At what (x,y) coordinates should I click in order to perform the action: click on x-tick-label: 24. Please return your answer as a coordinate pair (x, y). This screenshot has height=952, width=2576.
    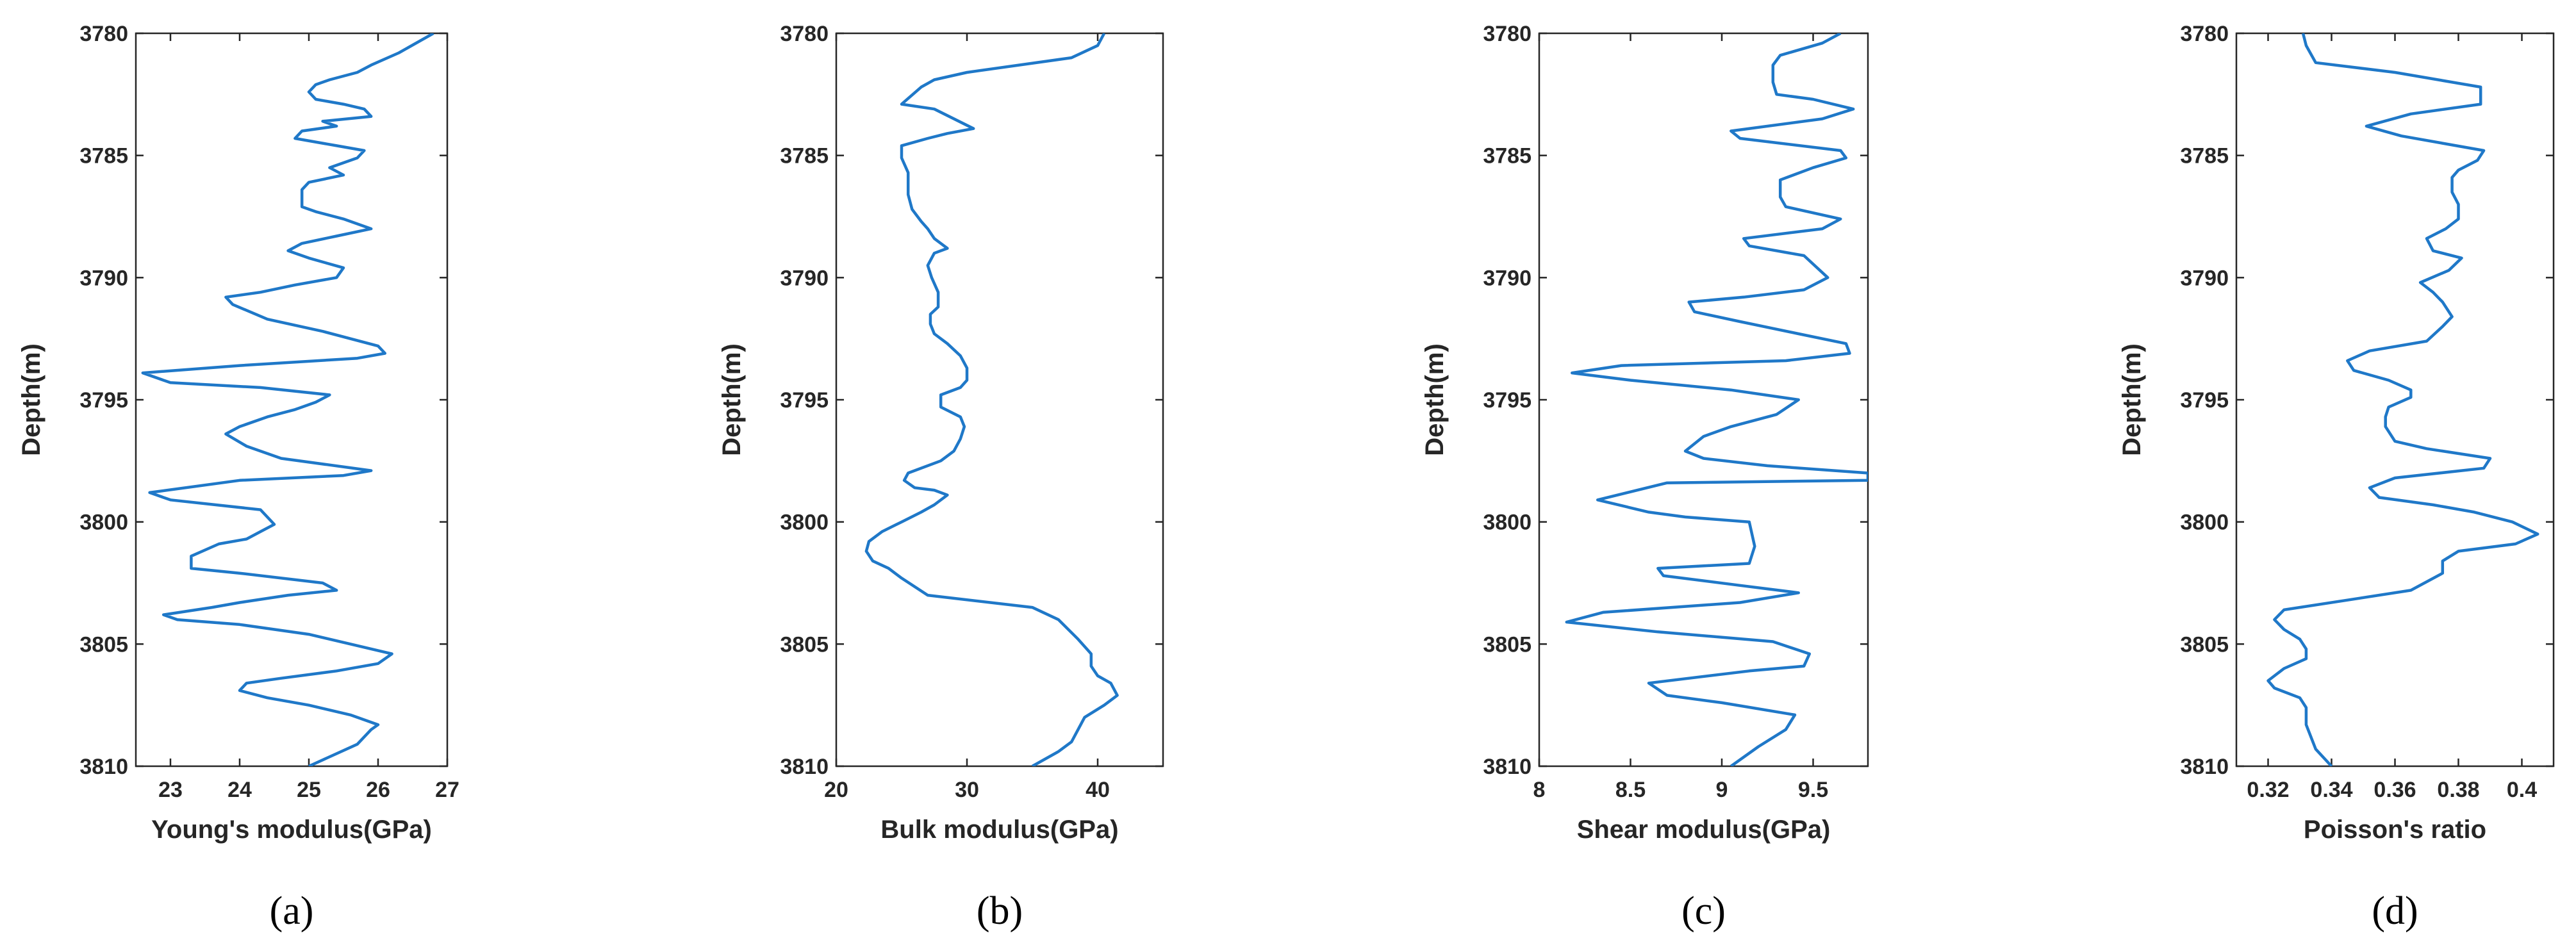
    Looking at the image, I should click on (239, 790).